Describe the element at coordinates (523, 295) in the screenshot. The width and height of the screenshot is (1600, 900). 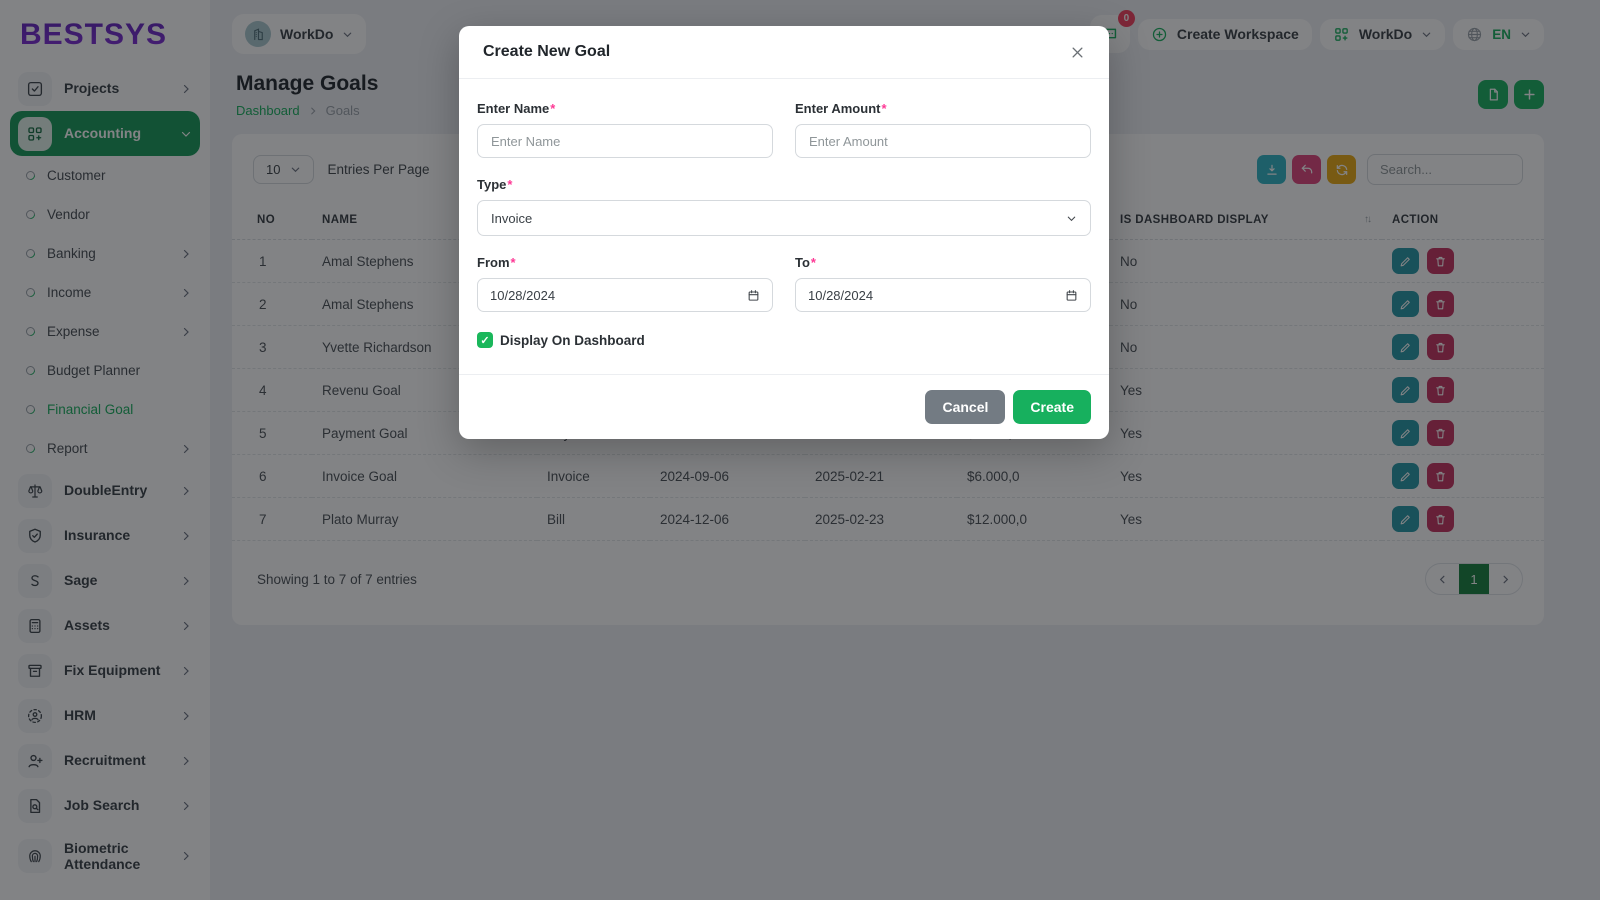
I see `from-date-value: 10/28/2024` at that location.